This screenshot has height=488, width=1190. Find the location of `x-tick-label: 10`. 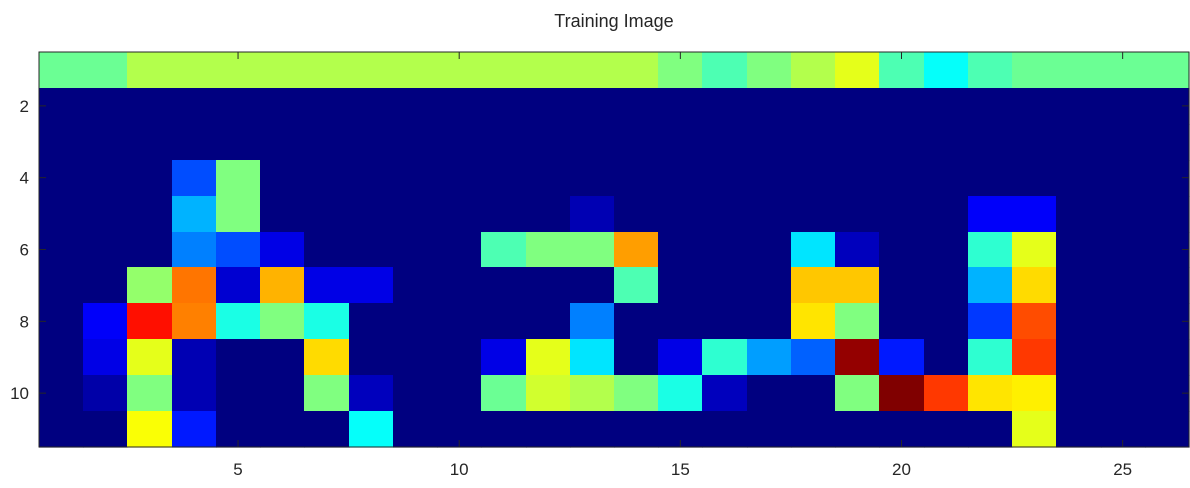

x-tick-label: 10 is located at coordinates (459, 469).